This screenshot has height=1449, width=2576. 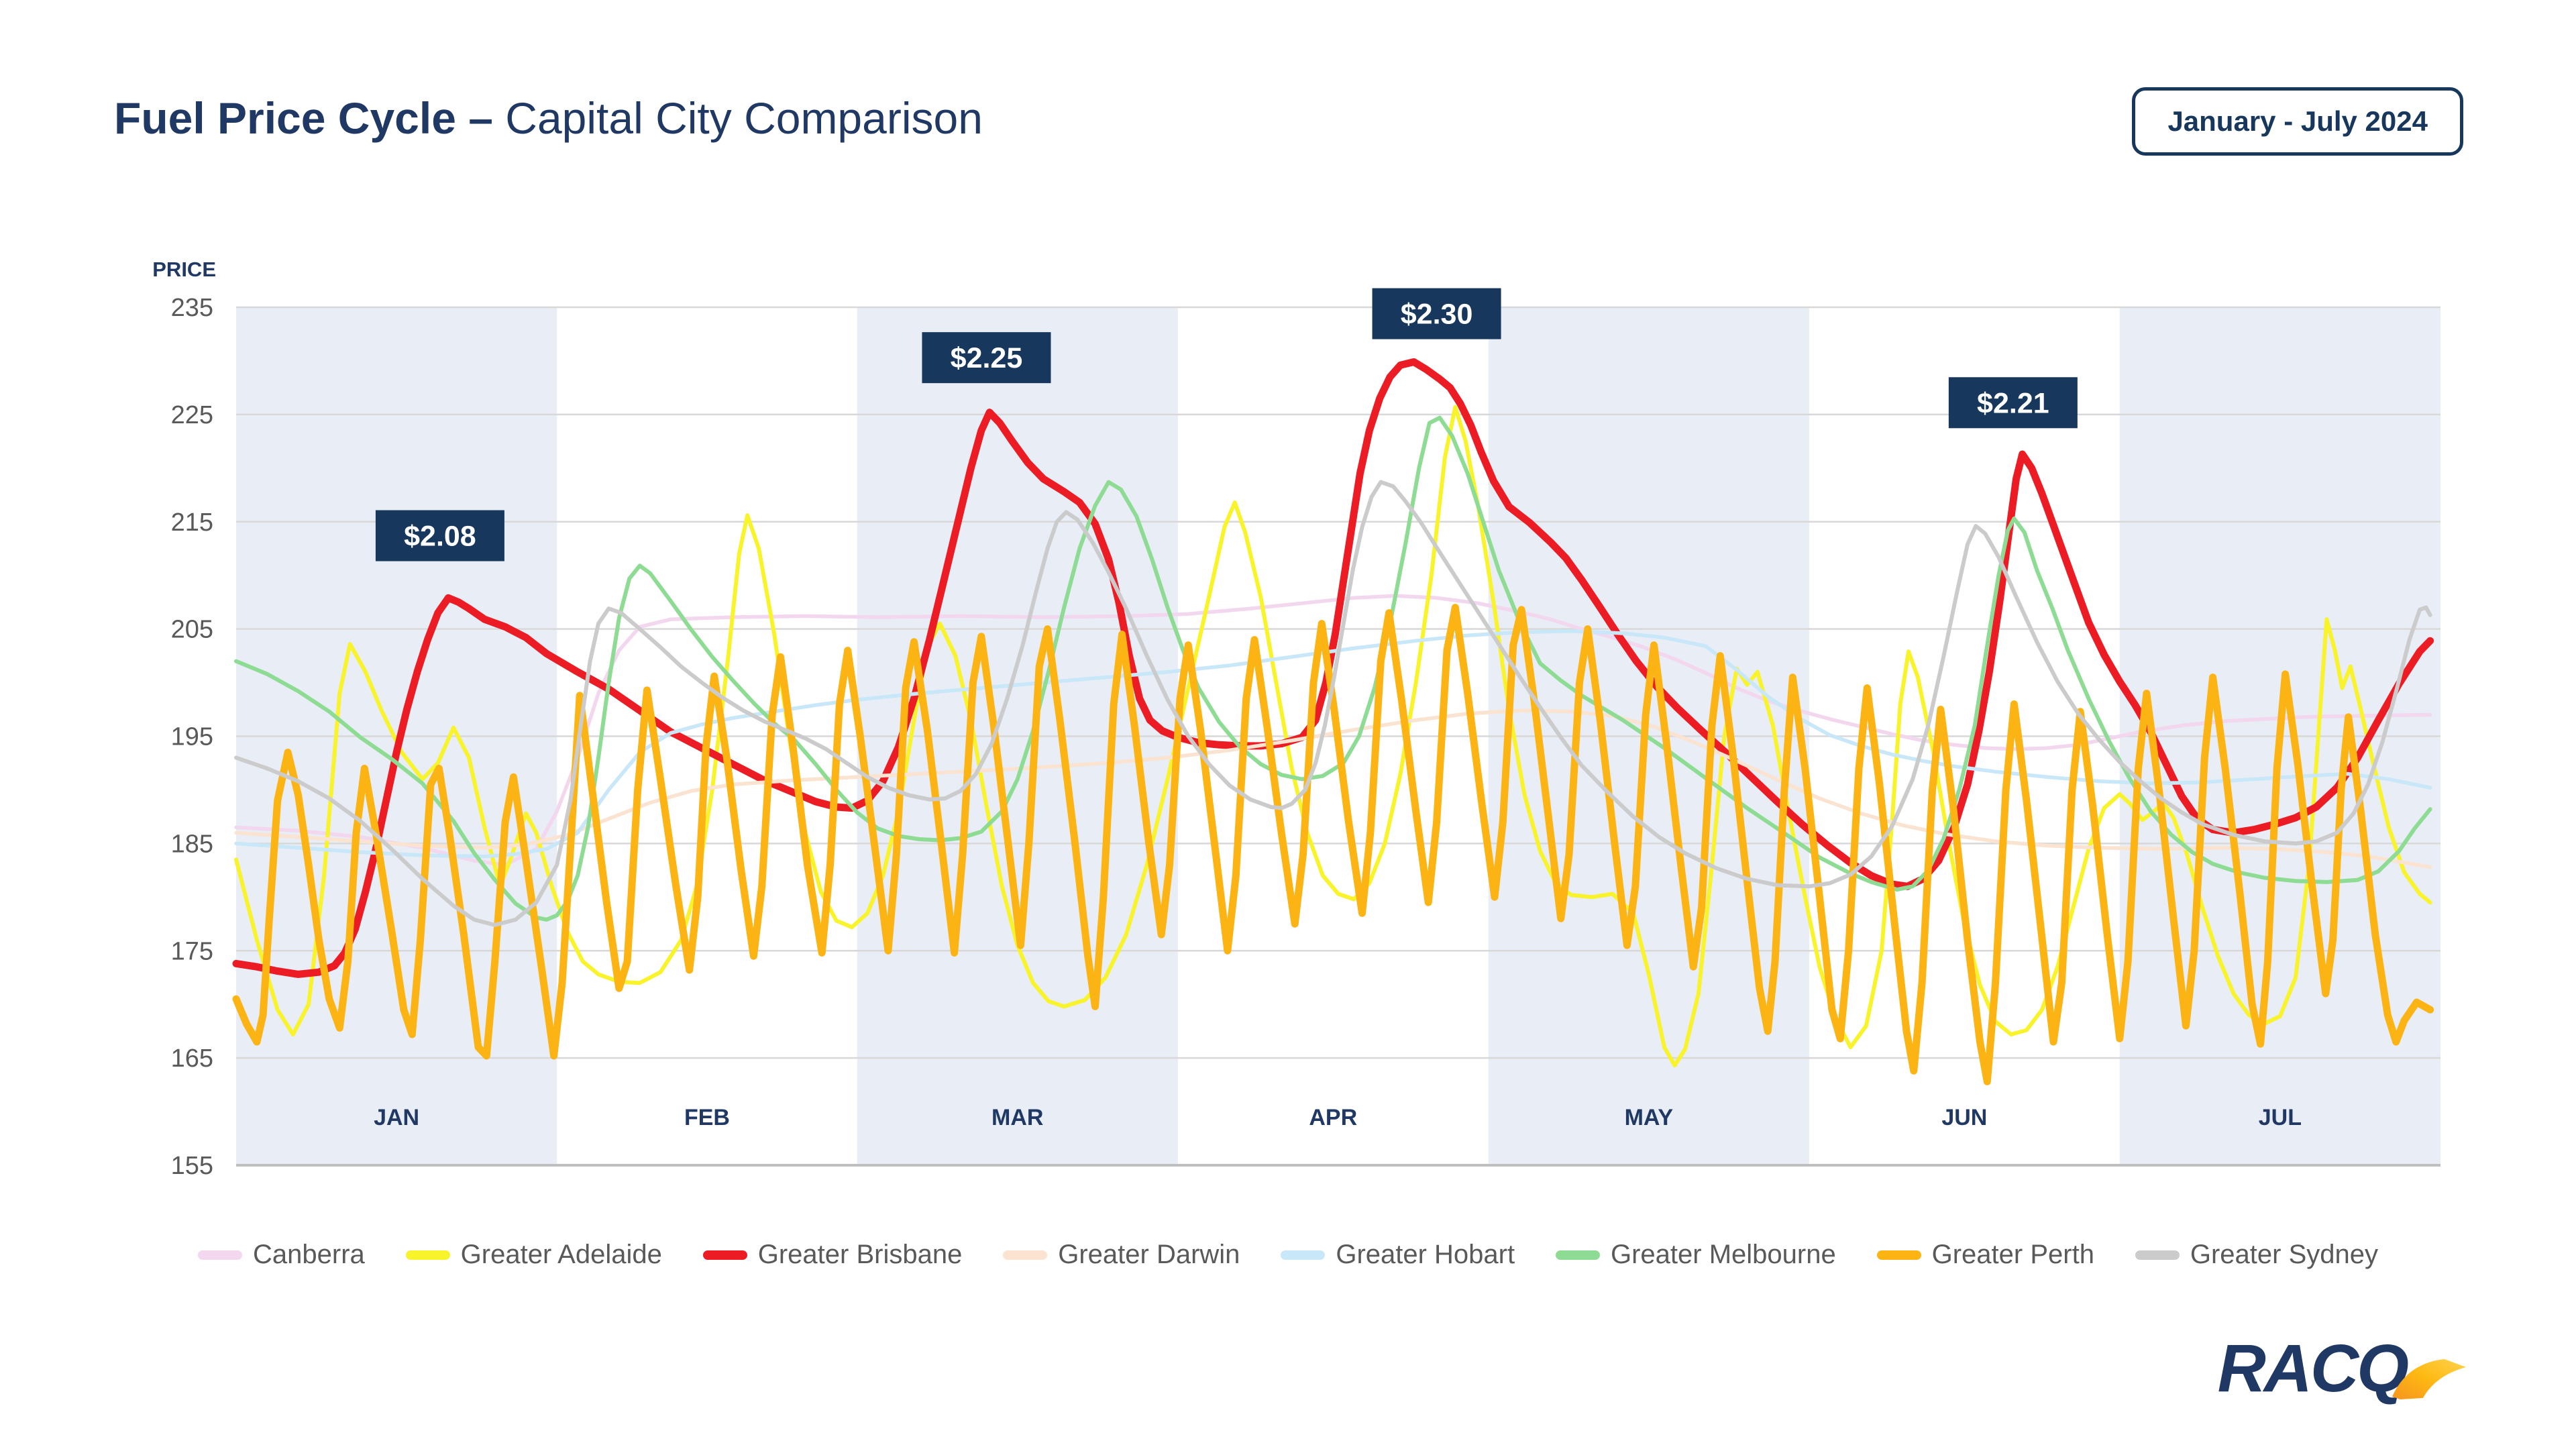 I want to click on legend-label: Canberra, so click(x=309, y=1254).